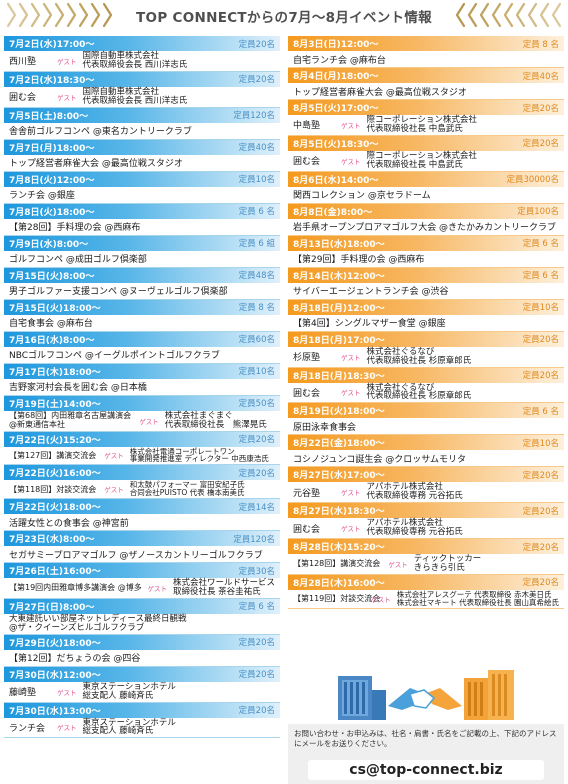  Describe the element at coordinates (51, 324) in the screenshot. I see `event-title: 自宅食事会 @麻布台` at that location.